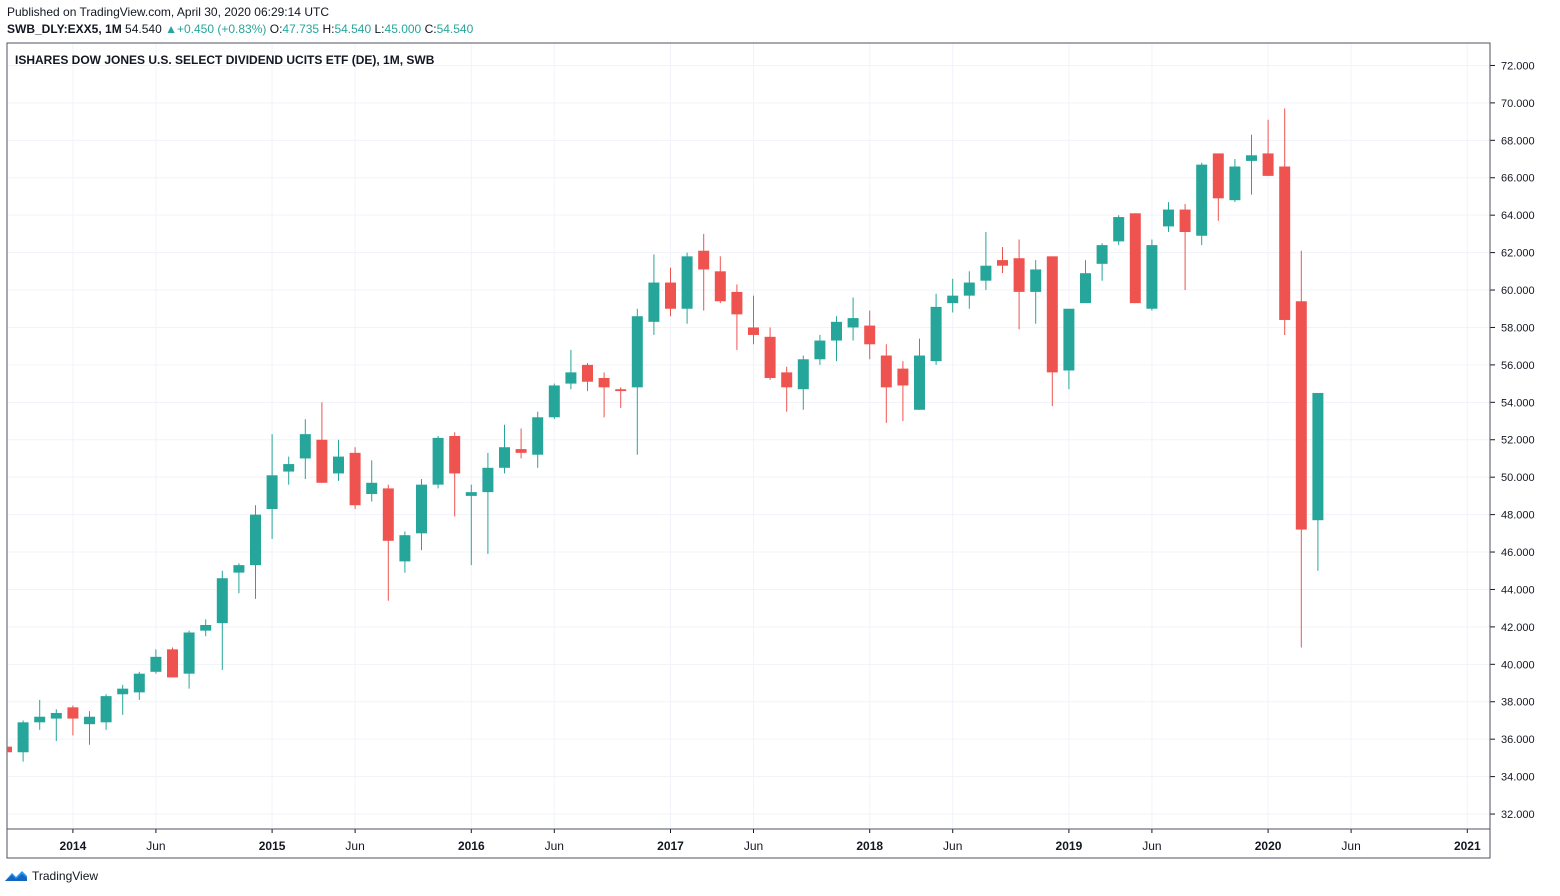  I want to click on open-label: O:, so click(276, 29).